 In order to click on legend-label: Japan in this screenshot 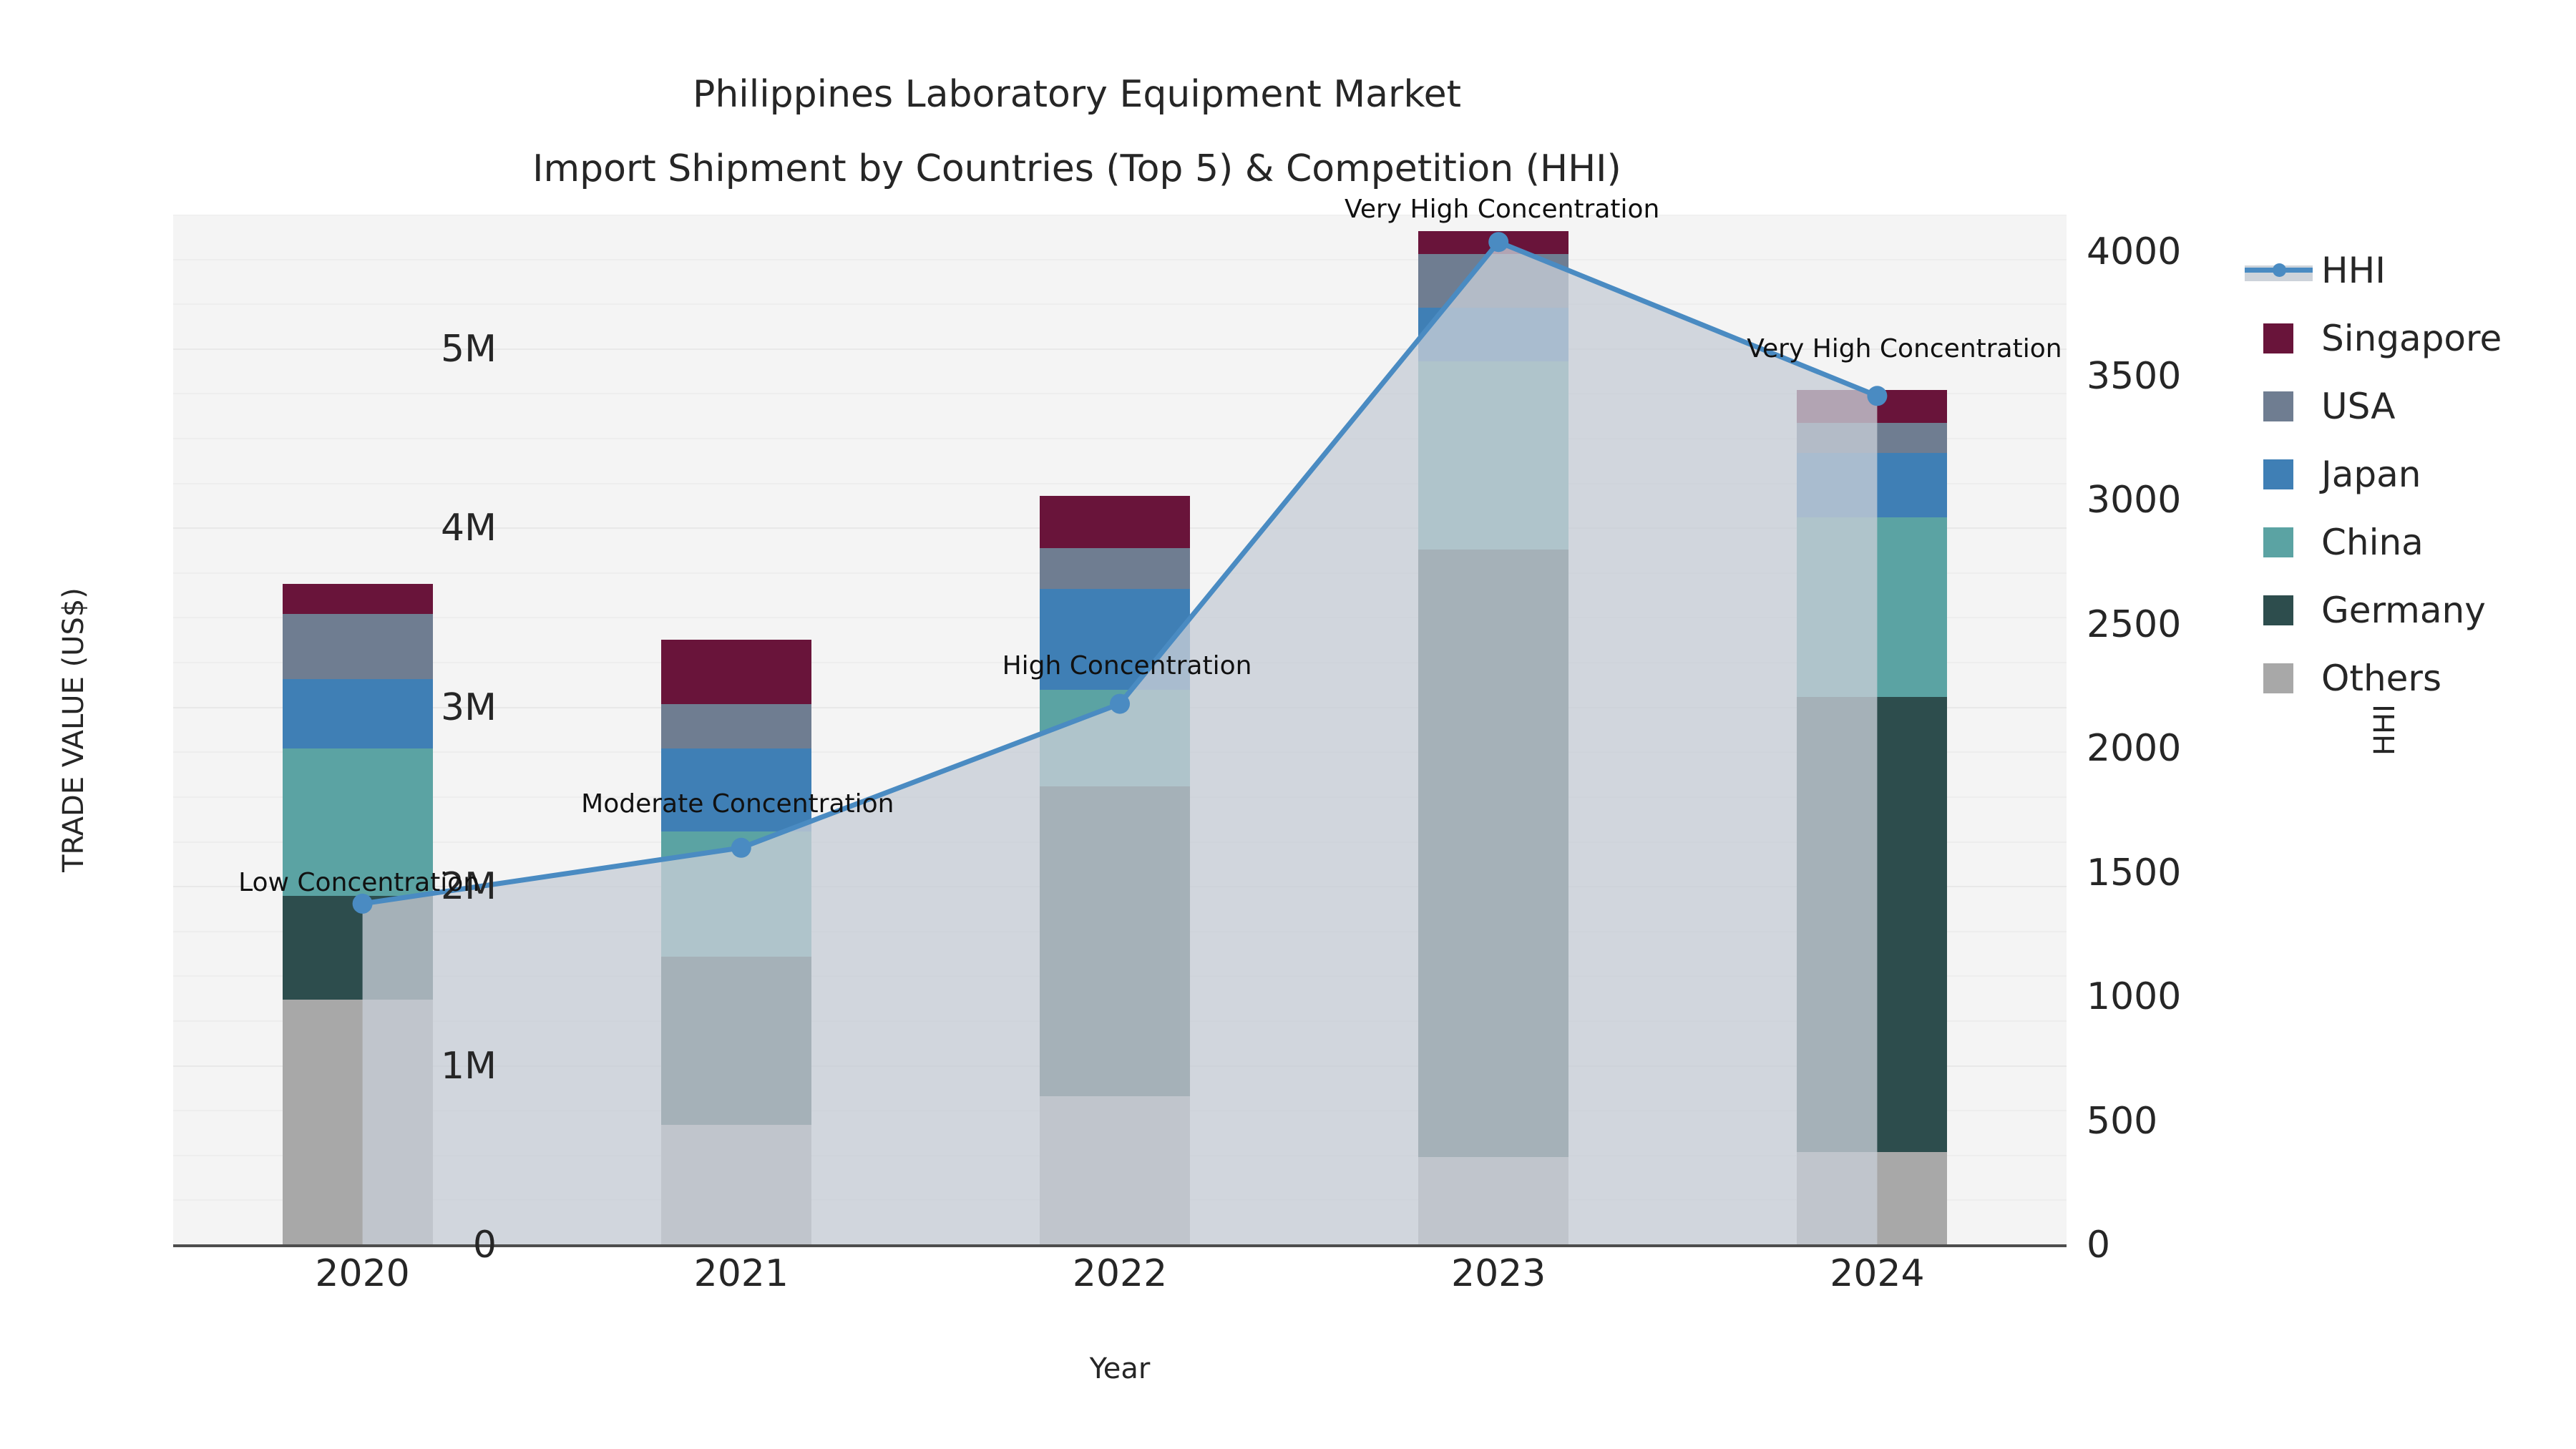, I will do `click(2371, 474)`.